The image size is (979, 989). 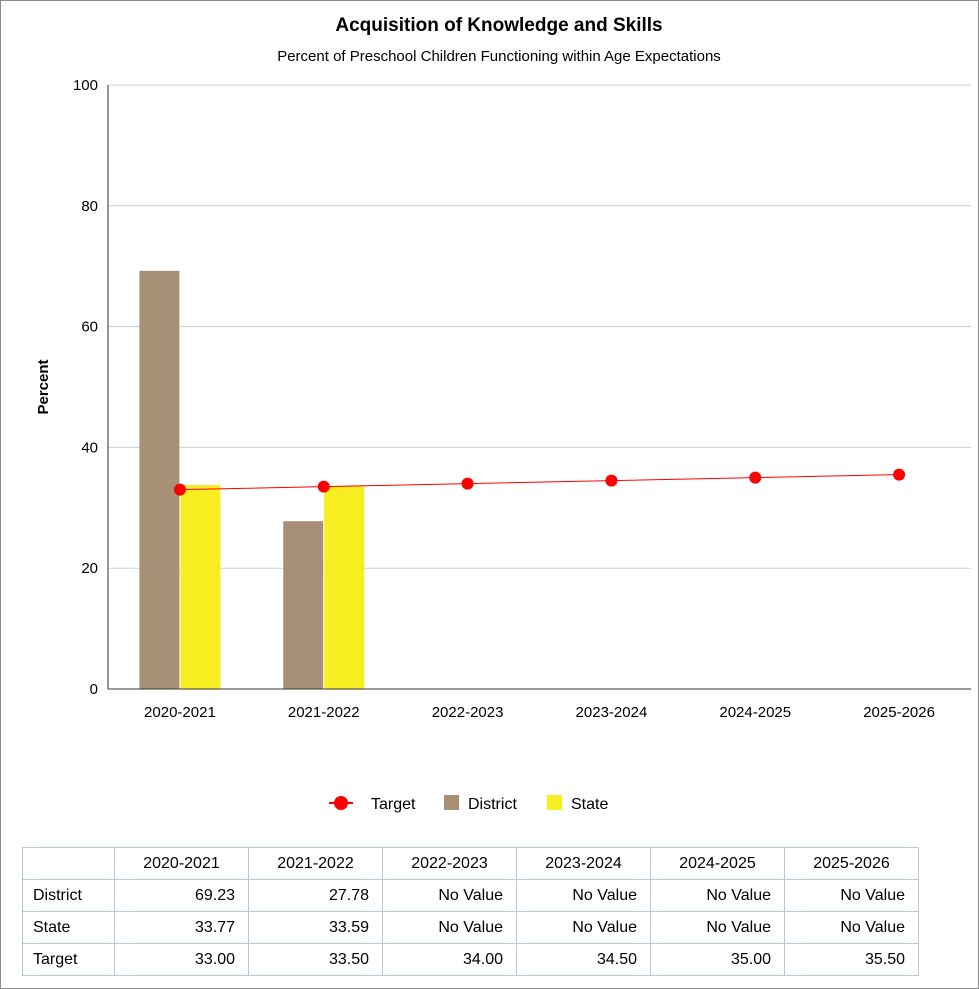 I want to click on table-row-label: State, so click(x=68, y=927).